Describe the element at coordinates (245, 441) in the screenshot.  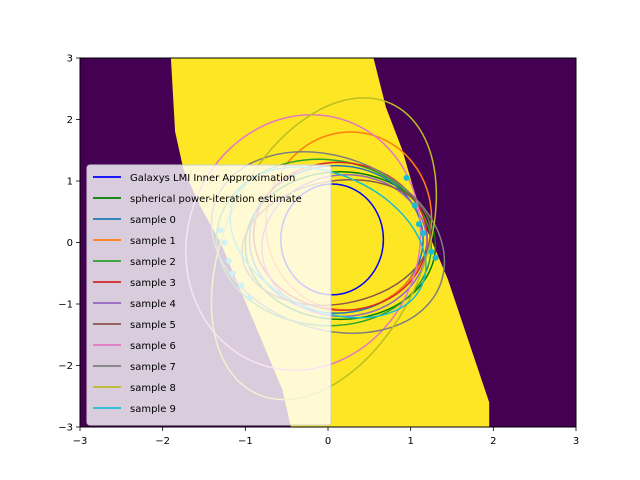
I see `x-tick-label: −1` at that location.